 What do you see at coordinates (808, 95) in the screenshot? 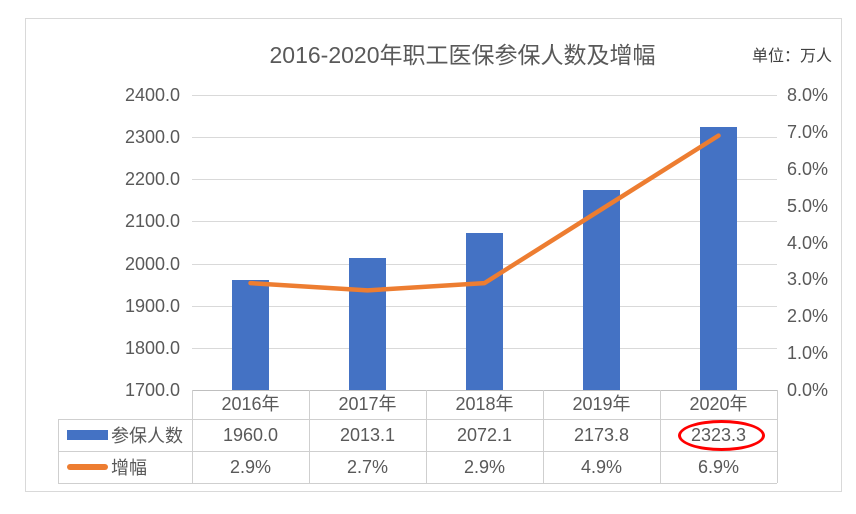
I see `right-axis-tick: 8.0%` at bounding box center [808, 95].